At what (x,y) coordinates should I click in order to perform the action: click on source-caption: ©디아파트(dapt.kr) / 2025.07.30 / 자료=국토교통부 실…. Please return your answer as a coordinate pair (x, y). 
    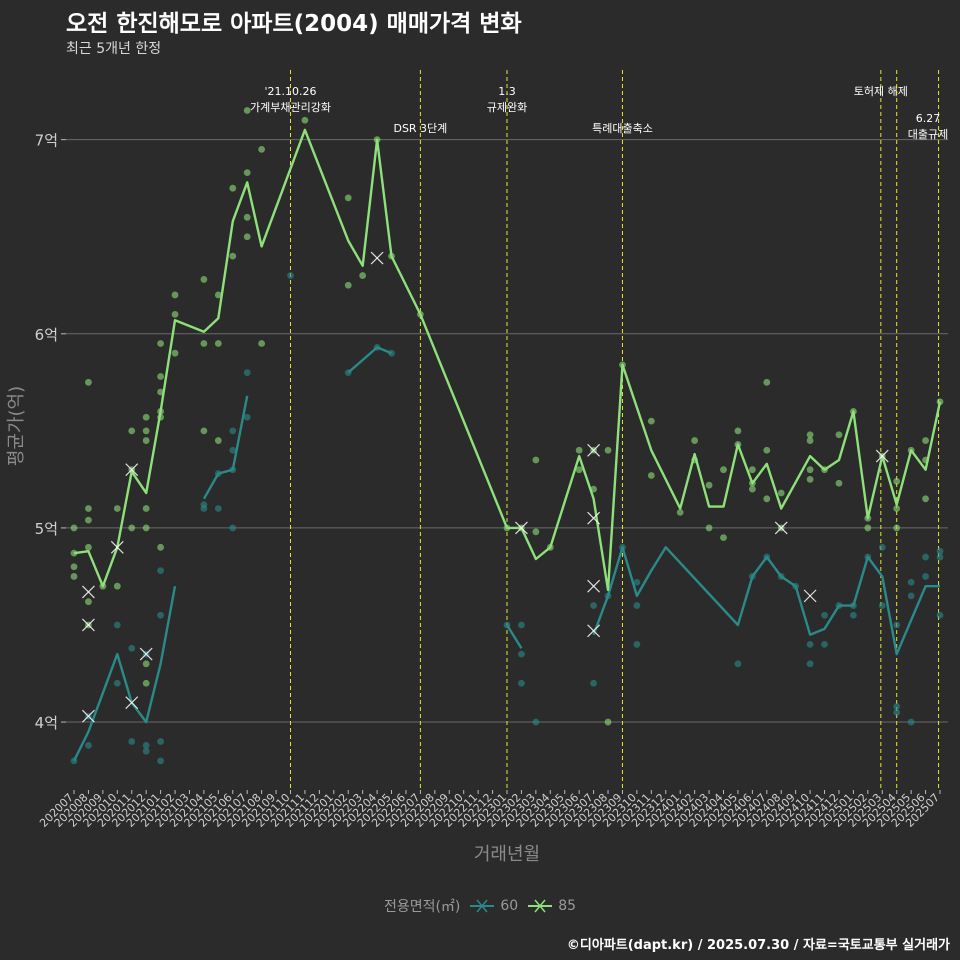
    Looking at the image, I should click on (758, 945).